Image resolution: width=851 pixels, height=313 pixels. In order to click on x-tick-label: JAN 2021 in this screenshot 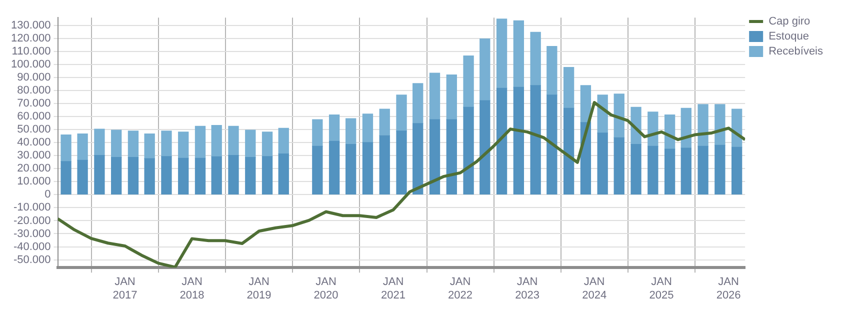, I will do `click(393, 289)`.